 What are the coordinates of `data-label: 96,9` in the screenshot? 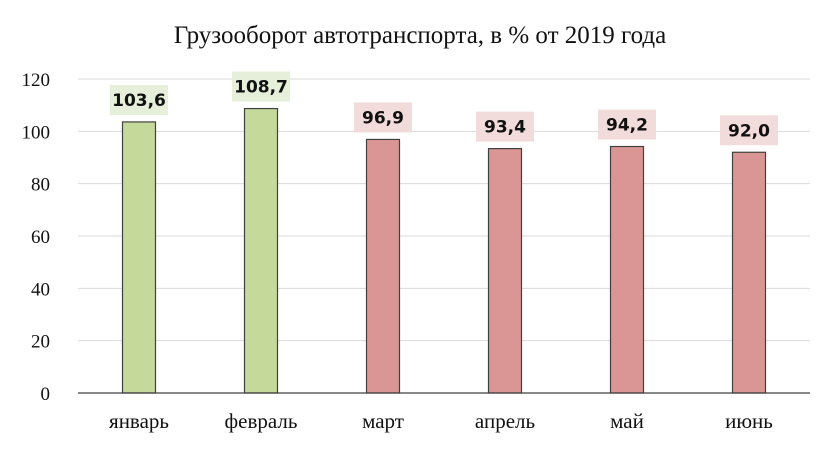 It's located at (383, 118).